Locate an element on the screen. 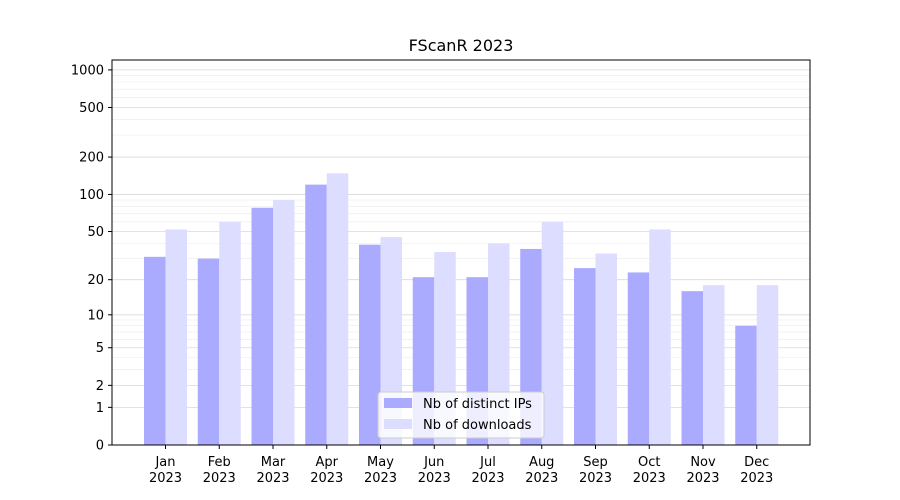 This screenshot has width=900, height=500. x-tick-label: Feb 2023 is located at coordinates (219, 470).